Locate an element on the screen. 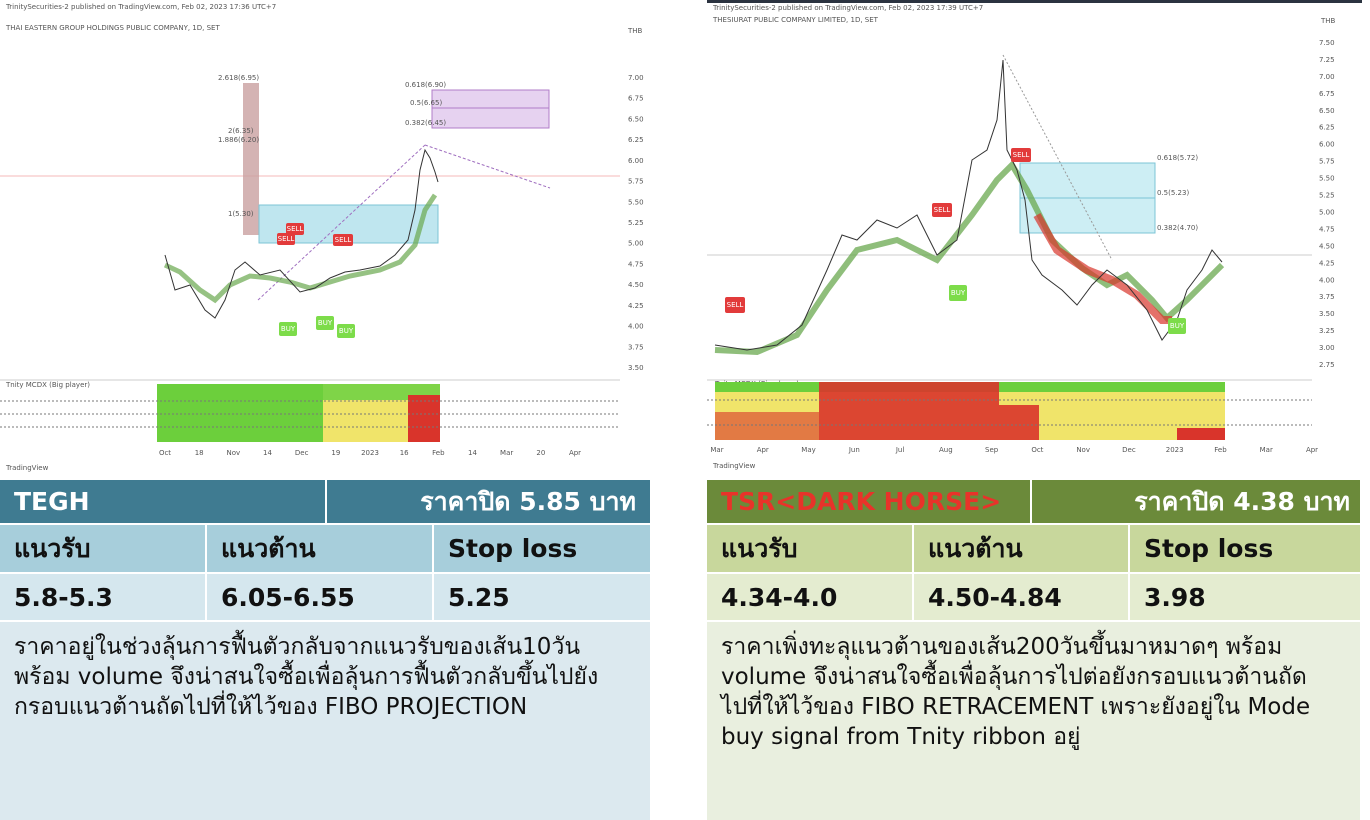 The width and height of the screenshot is (1370, 820). close-price: ราคาปิด 5.85 บาท is located at coordinates (488, 501).